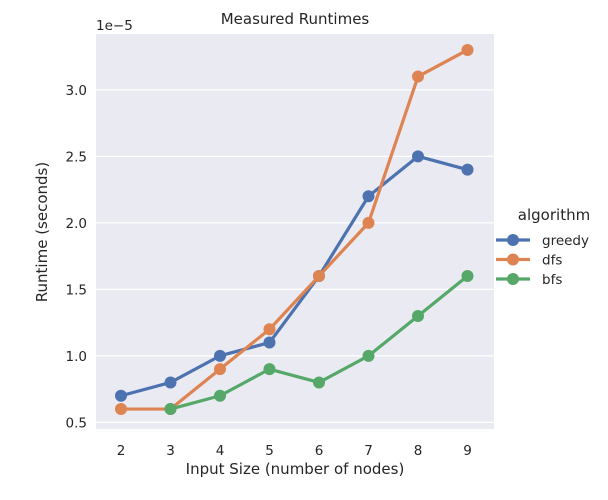 Image resolution: width=608 pixels, height=500 pixels. What do you see at coordinates (554, 215) in the screenshot?
I see `legend-title: algorithm` at bounding box center [554, 215].